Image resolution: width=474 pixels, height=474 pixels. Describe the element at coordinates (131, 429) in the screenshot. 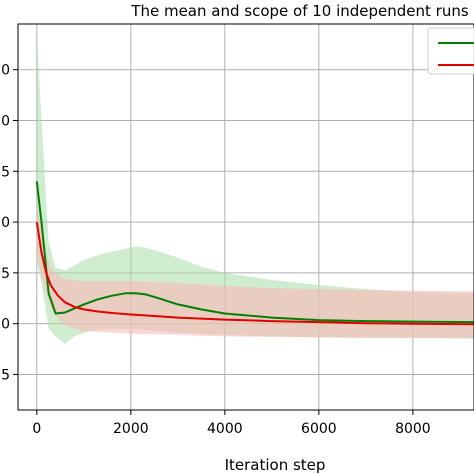

I see `x-tick-label: 2000` at that location.